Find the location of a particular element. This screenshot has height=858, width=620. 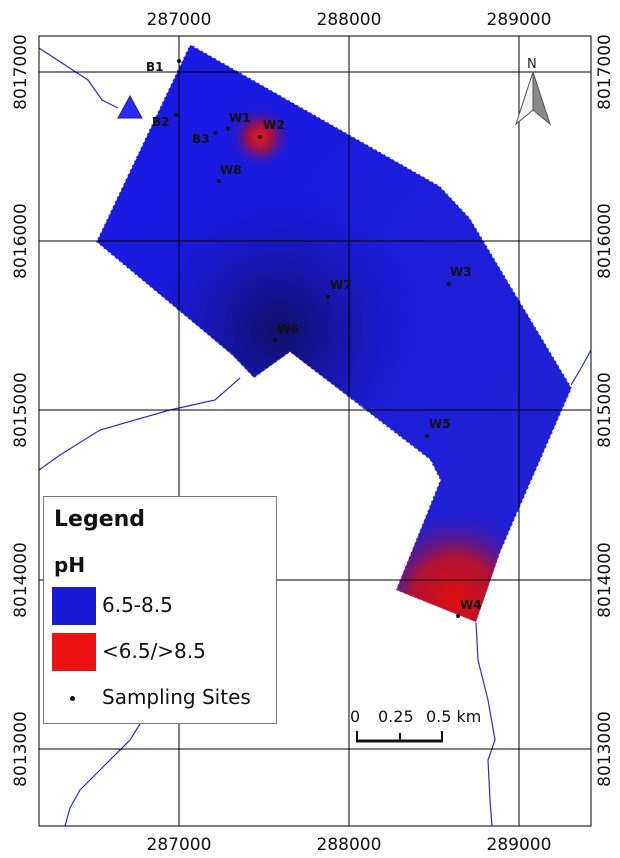

svg-text: B3 is located at coordinates (201, 139).